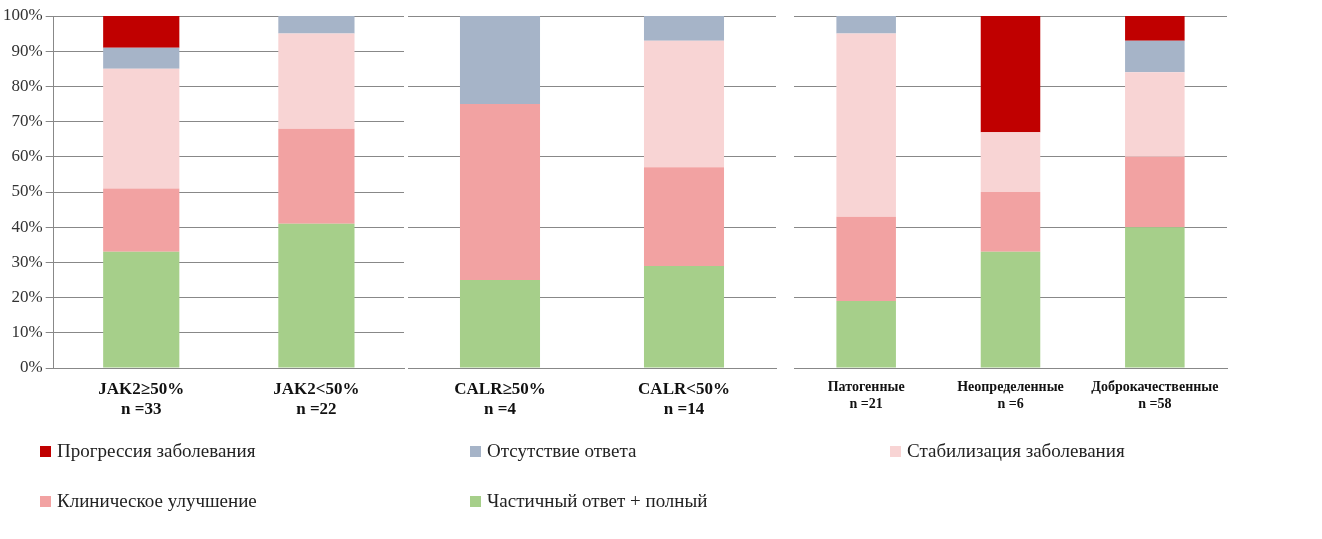 The image size is (1322, 539). What do you see at coordinates (27, 121) in the screenshot?
I see `y-tick-label: 70%` at bounding box center [27, 121].